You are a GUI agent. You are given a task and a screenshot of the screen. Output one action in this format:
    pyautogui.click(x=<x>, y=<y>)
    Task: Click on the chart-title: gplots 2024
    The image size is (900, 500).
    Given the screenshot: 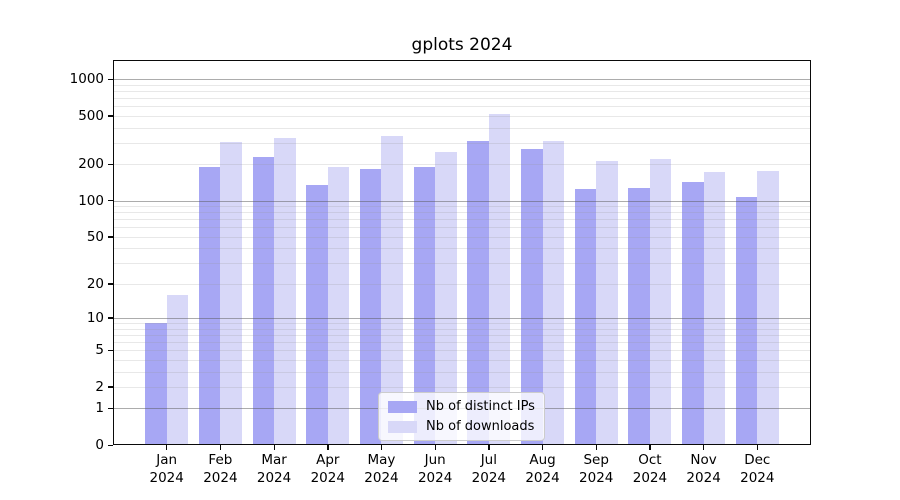 What is the action you would take?
    pyautogui.click(x=462, y=45)
    